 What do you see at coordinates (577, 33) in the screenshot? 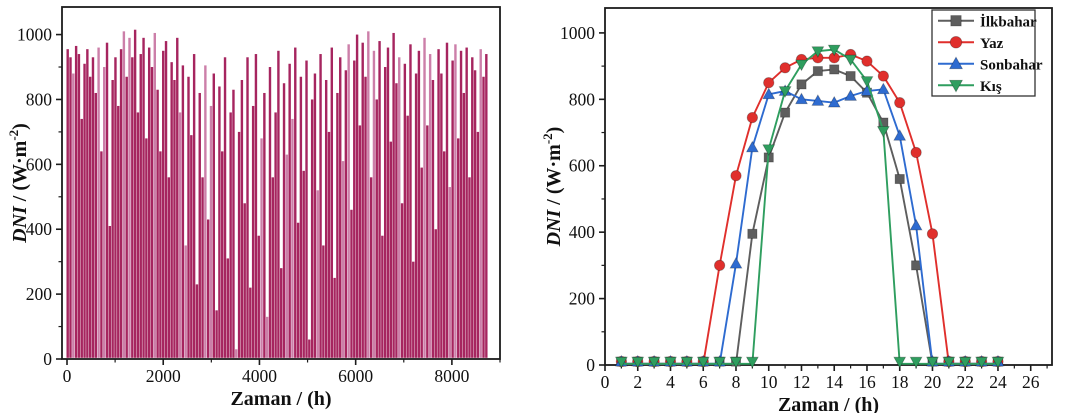
I see `y-tick-label: 1000` at bounding box center [577, 33].